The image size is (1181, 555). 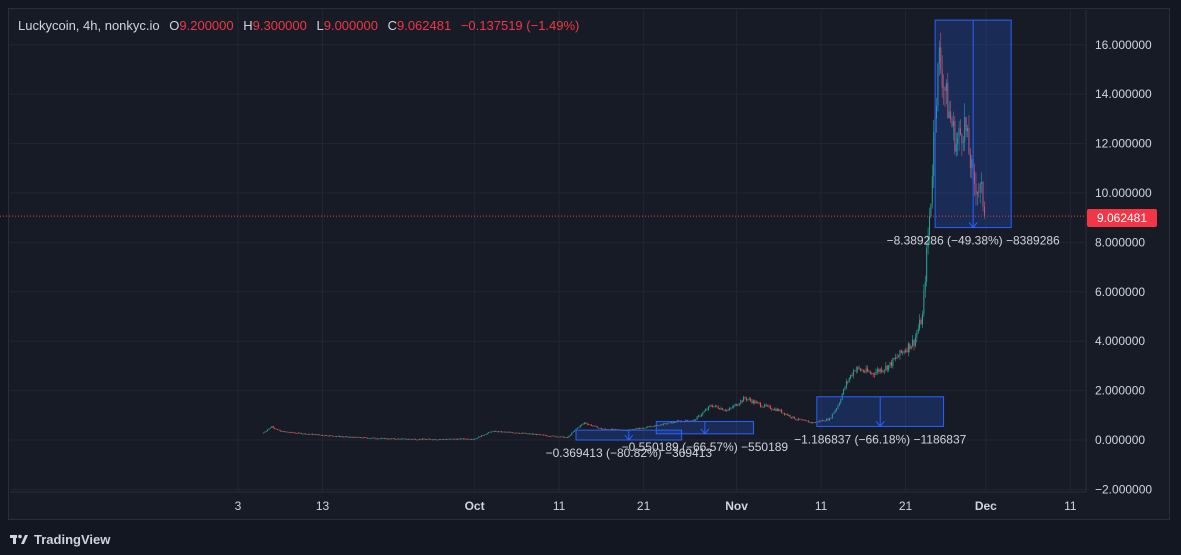 What do you see at coordinates (19, 539) in the screenshot?
I see `tradingview-logo-icon` at bounding box center [19, 539].